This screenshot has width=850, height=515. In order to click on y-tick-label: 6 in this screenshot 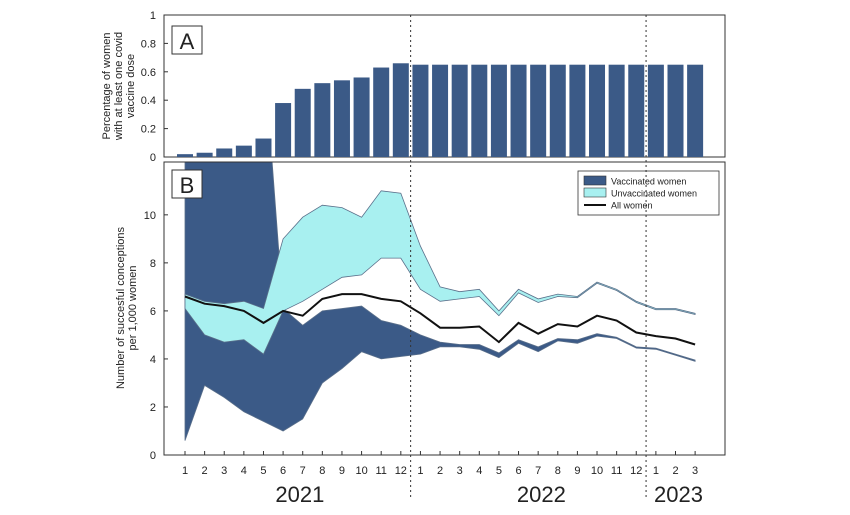, I will do `click(153, 312)`.